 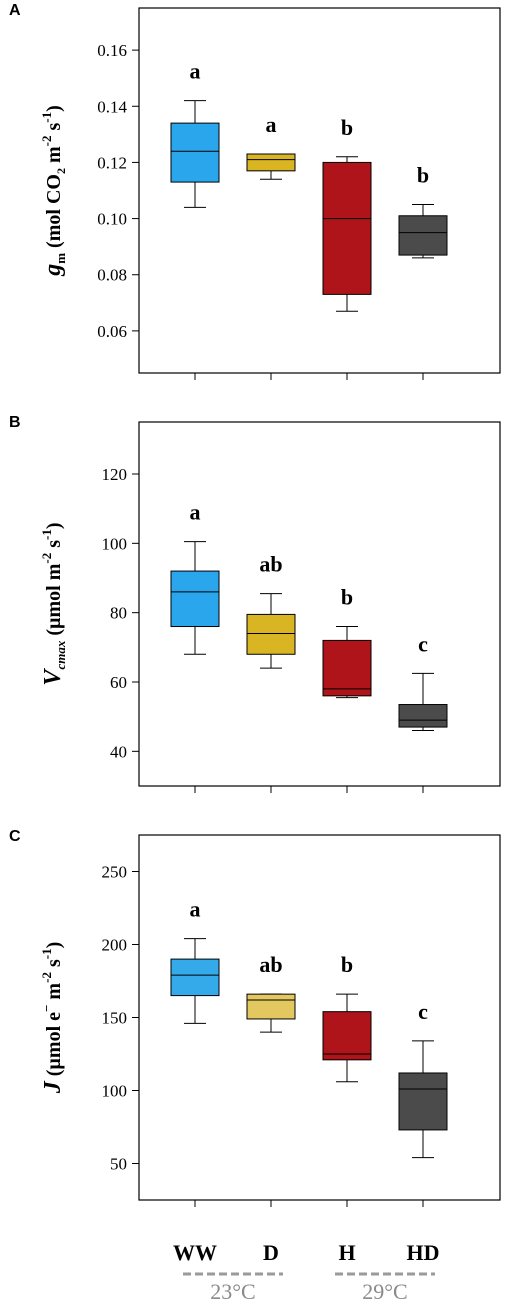 I want to click on category-label-d: D, so click(x=271, y=1252).